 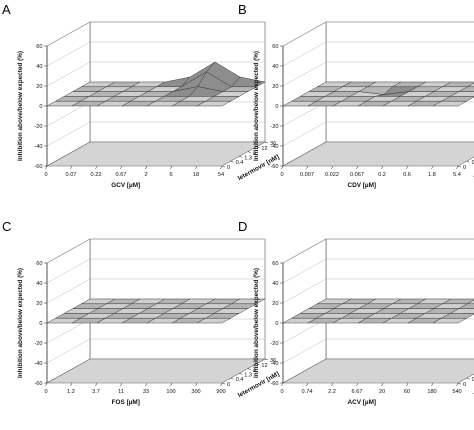 I want to click on x-tick-label: 180, so click(x=431, y=392).